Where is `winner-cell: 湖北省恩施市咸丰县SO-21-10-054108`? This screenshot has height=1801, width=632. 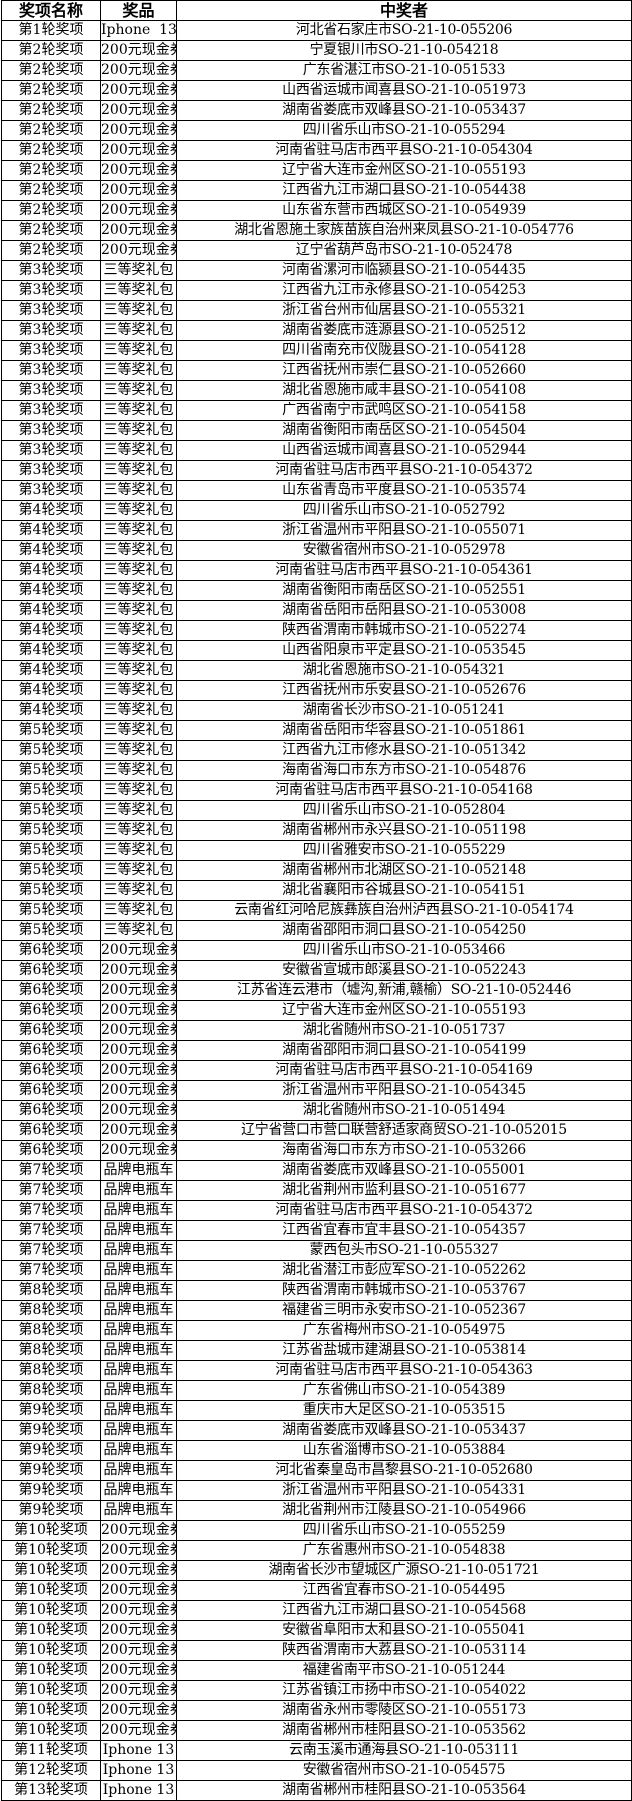
winner-cell: 湖北省恩施市咸丰县SO-21-10-054108 is located at coordinates (404, 390).